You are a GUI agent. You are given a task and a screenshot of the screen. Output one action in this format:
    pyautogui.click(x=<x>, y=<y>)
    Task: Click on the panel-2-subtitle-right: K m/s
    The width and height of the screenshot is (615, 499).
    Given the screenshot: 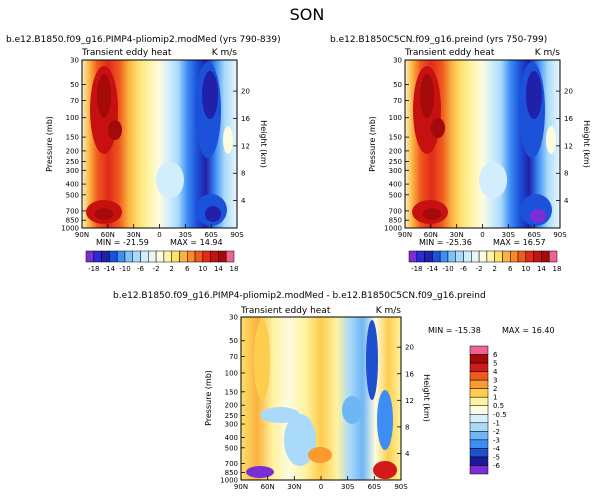 What is the action you would take?
    pyautogui.click(x=548, y=53)
    